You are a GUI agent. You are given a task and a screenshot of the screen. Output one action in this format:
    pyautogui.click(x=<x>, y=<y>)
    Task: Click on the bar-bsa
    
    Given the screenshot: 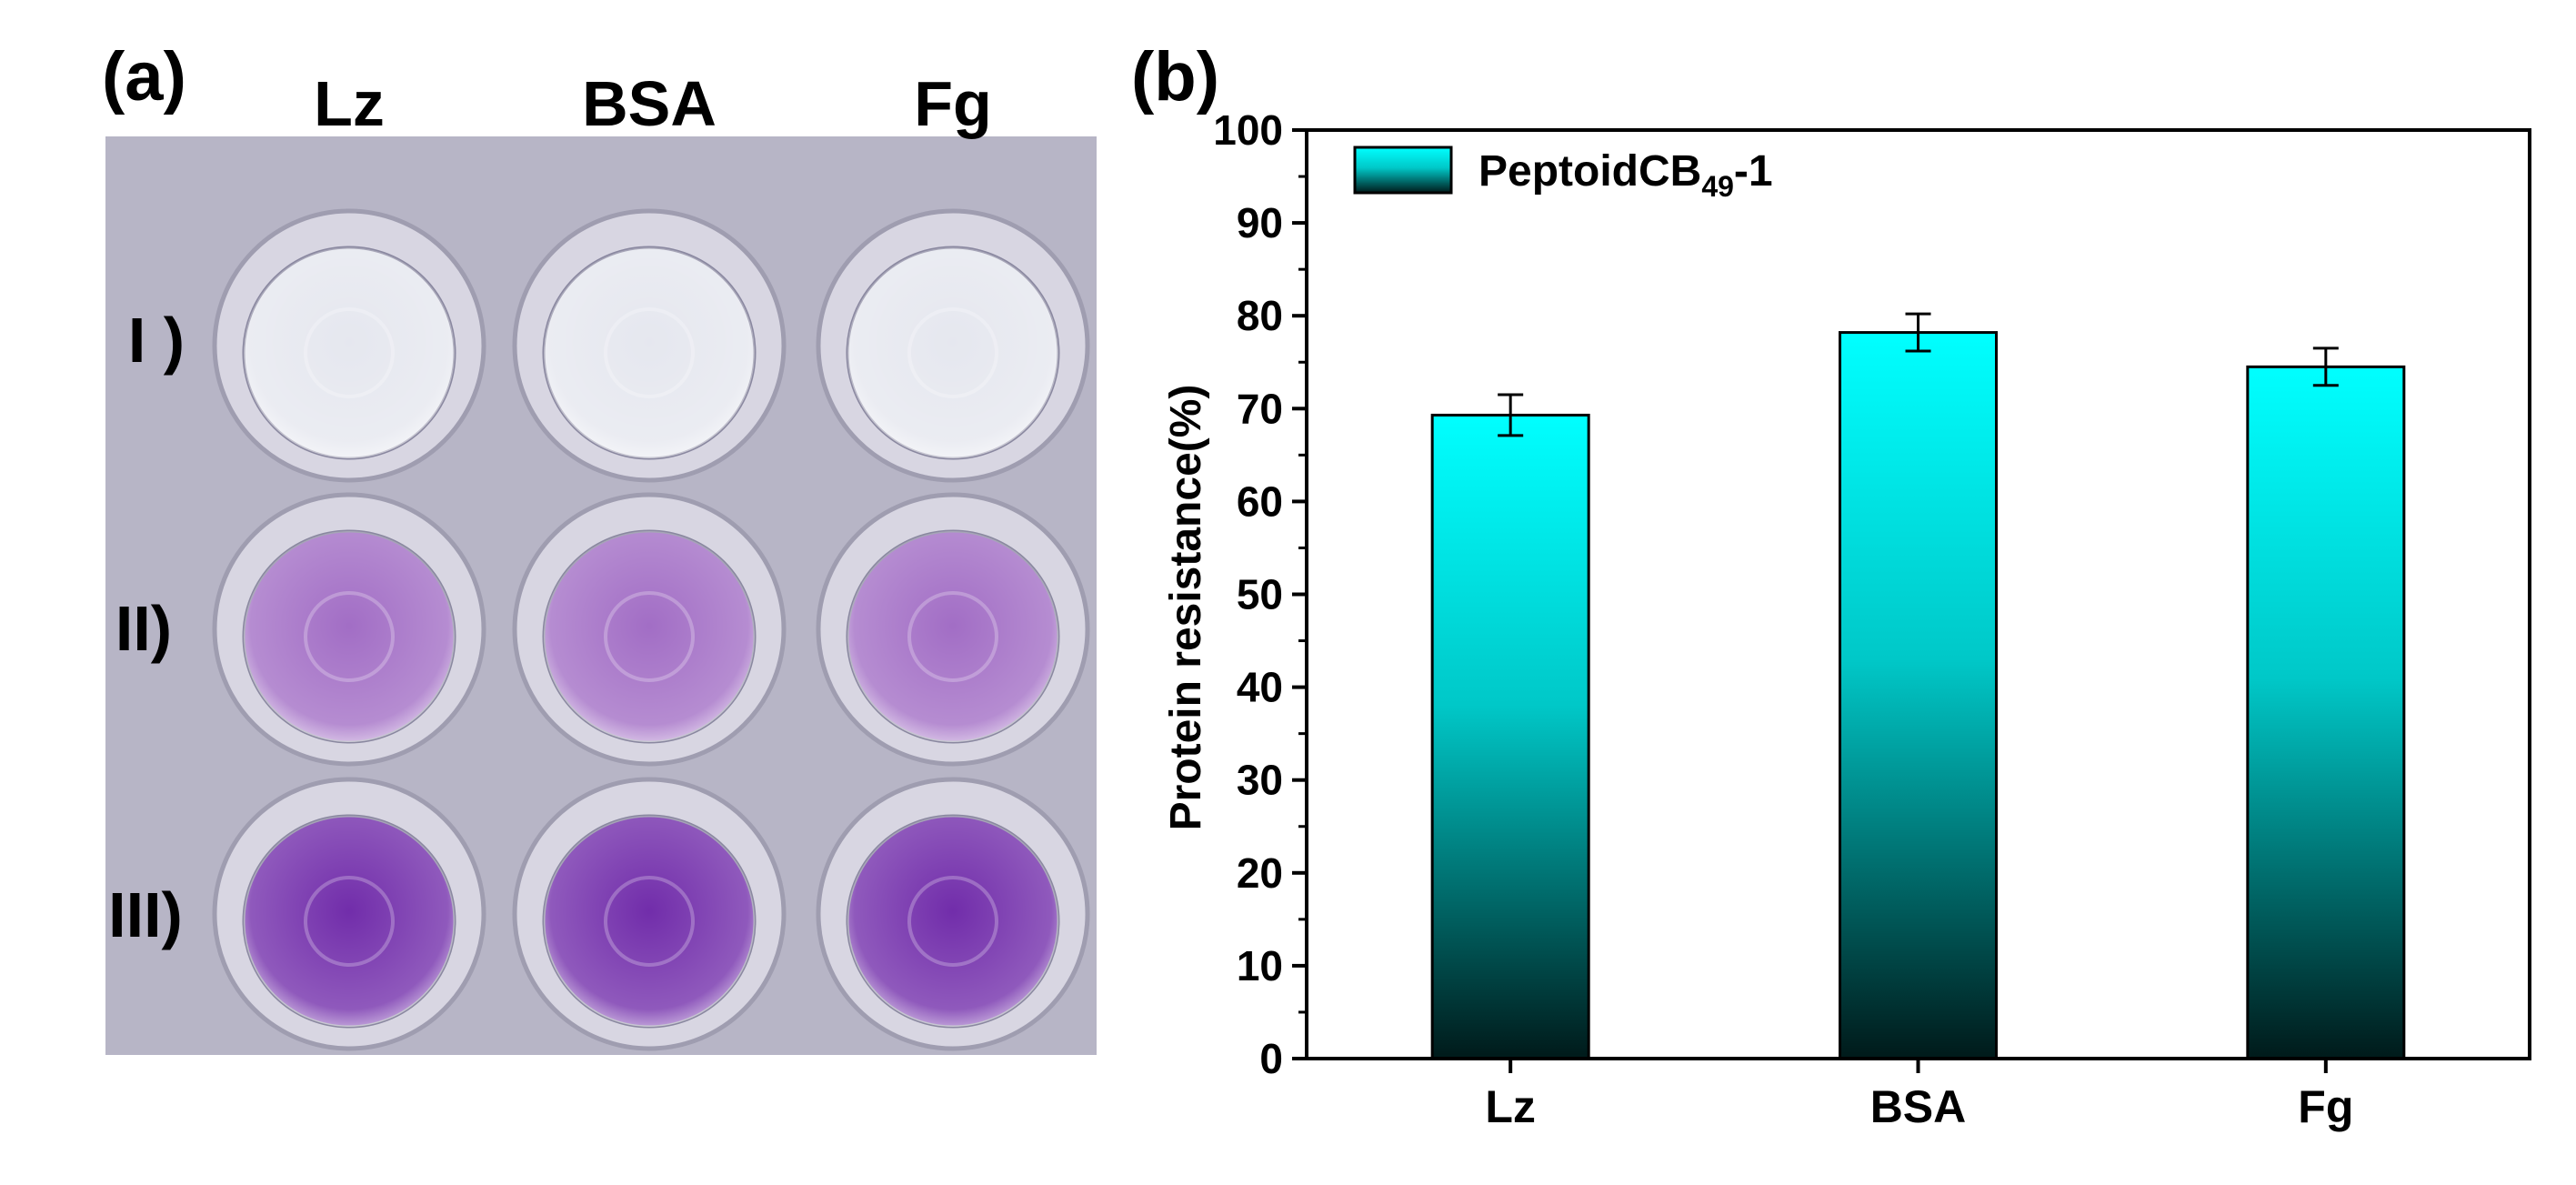 What is the action you would take?
    pyautogui.click(x=1919, y=695)
    